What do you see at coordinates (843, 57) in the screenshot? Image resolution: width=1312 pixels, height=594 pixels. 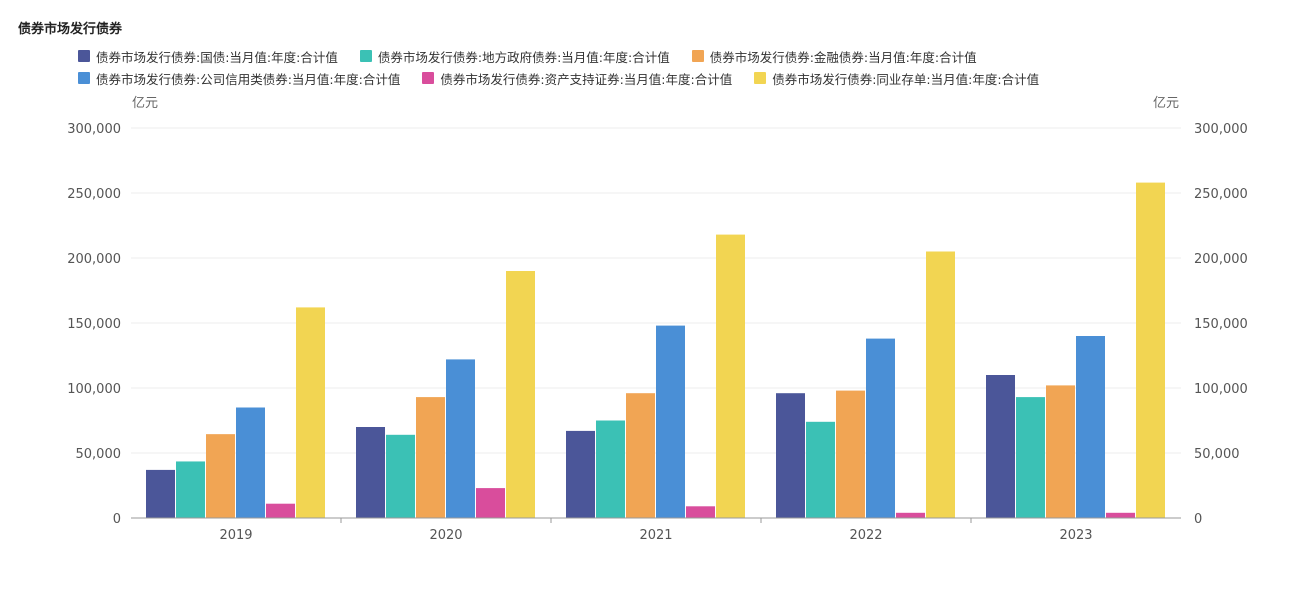 I see `legend-label-financial: 债券市场发行债券:金融债券:当月值:年度:合计值` at bounding box center [843, 57].